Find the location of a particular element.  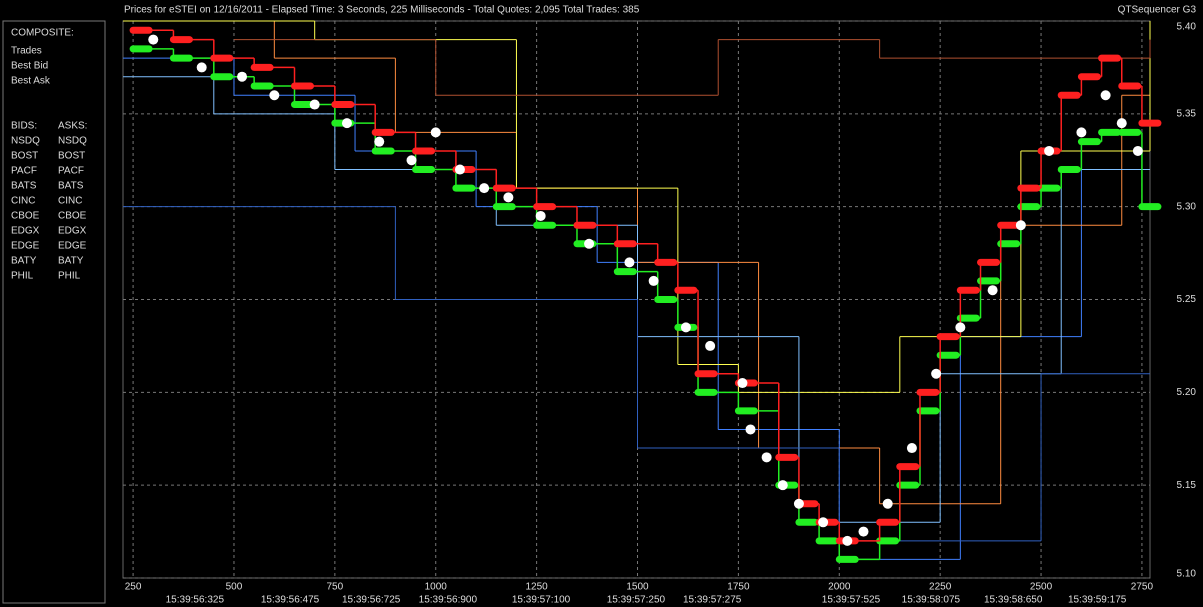

x-tick-label: 2750 is located at coordinates (1142, 587).